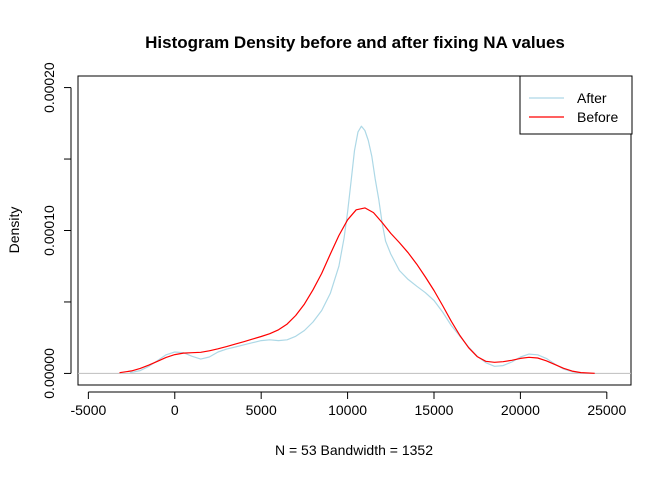 The width and height of the screenshot is (672, 480). I want to click on x-axis: -5000 0 5000 10000 15000 20000 25000, so click(348, 404).